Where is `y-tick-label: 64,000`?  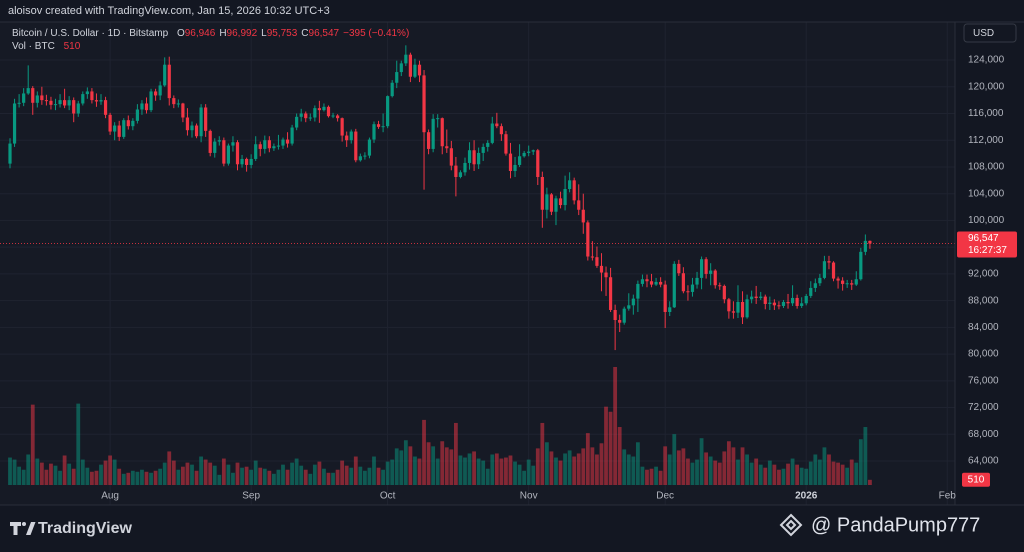
y-tick-label: 64,000 is located at coordinates (983, 461).